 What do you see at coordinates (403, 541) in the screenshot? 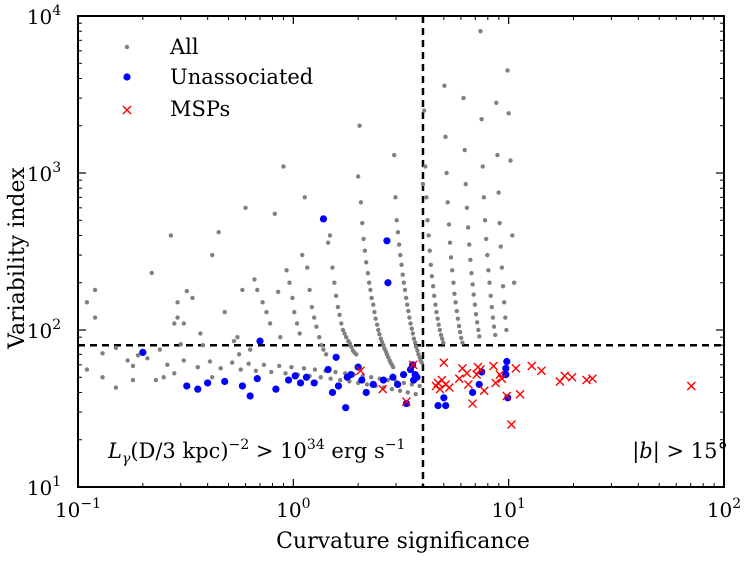
I see `x-axis-label: Curvature significance` at bounding box center [403, 541].